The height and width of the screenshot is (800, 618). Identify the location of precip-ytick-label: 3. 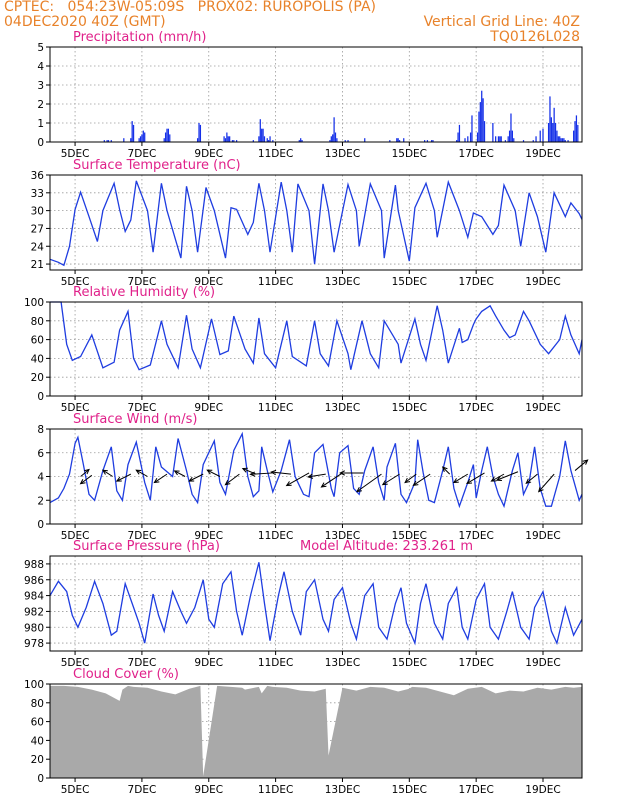
(40, 86).